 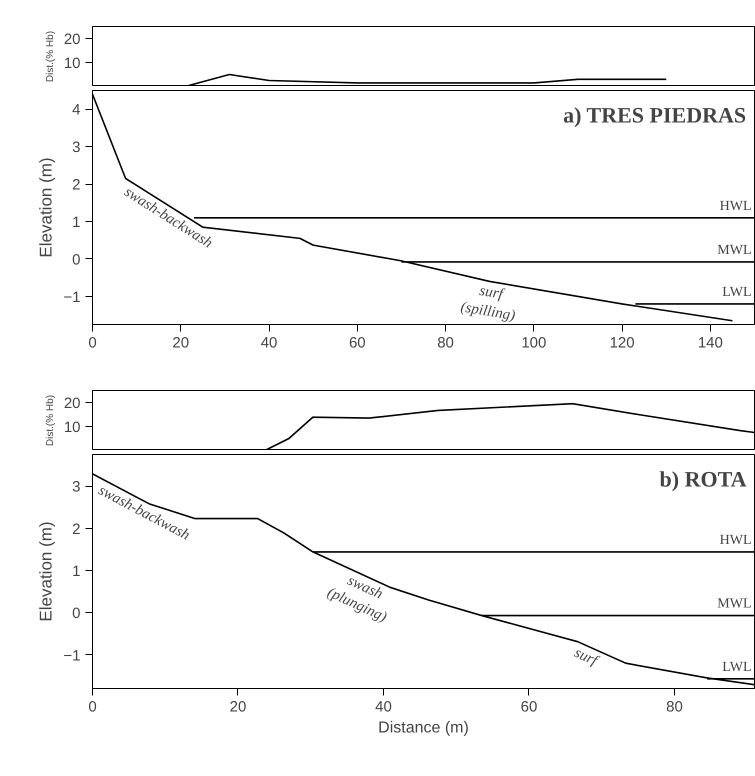 I want to click on x-tick-label: 100, so click(x=533, y=343).